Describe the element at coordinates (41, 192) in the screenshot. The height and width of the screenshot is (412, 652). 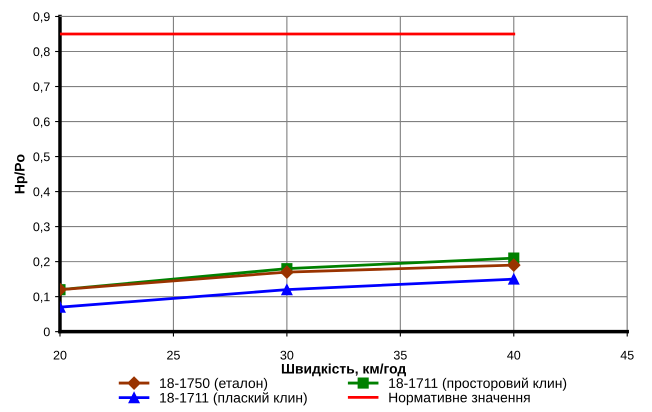
I see `y-tick-label: 0,4` at that location.